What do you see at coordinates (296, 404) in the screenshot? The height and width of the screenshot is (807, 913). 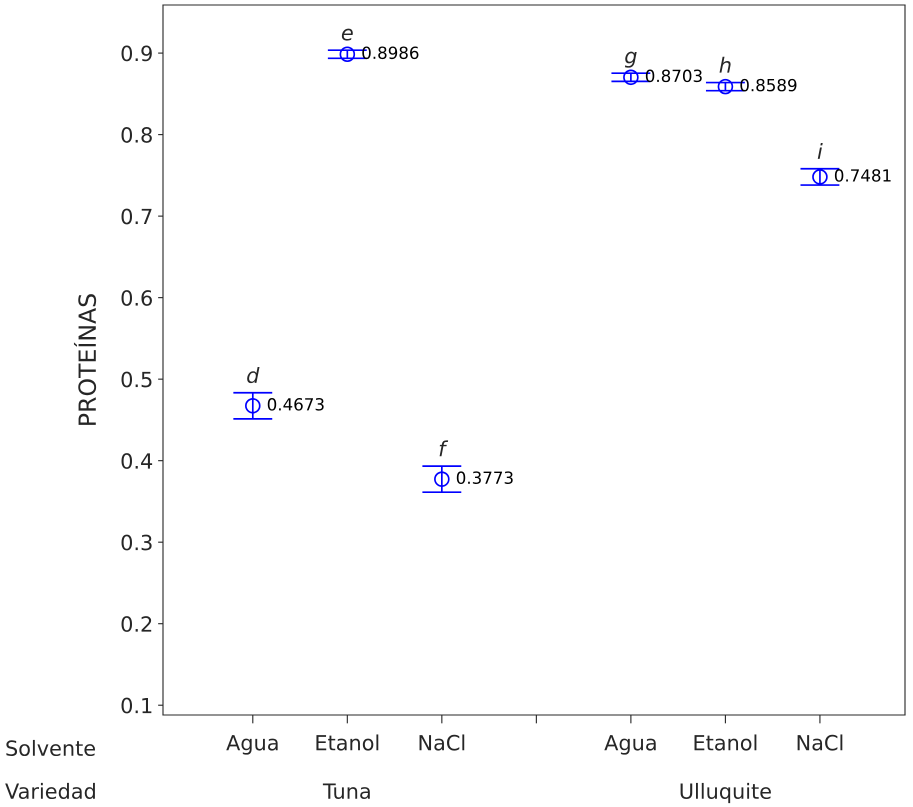 I see `data-label: 0.4673` at bounding box center [296, 404].